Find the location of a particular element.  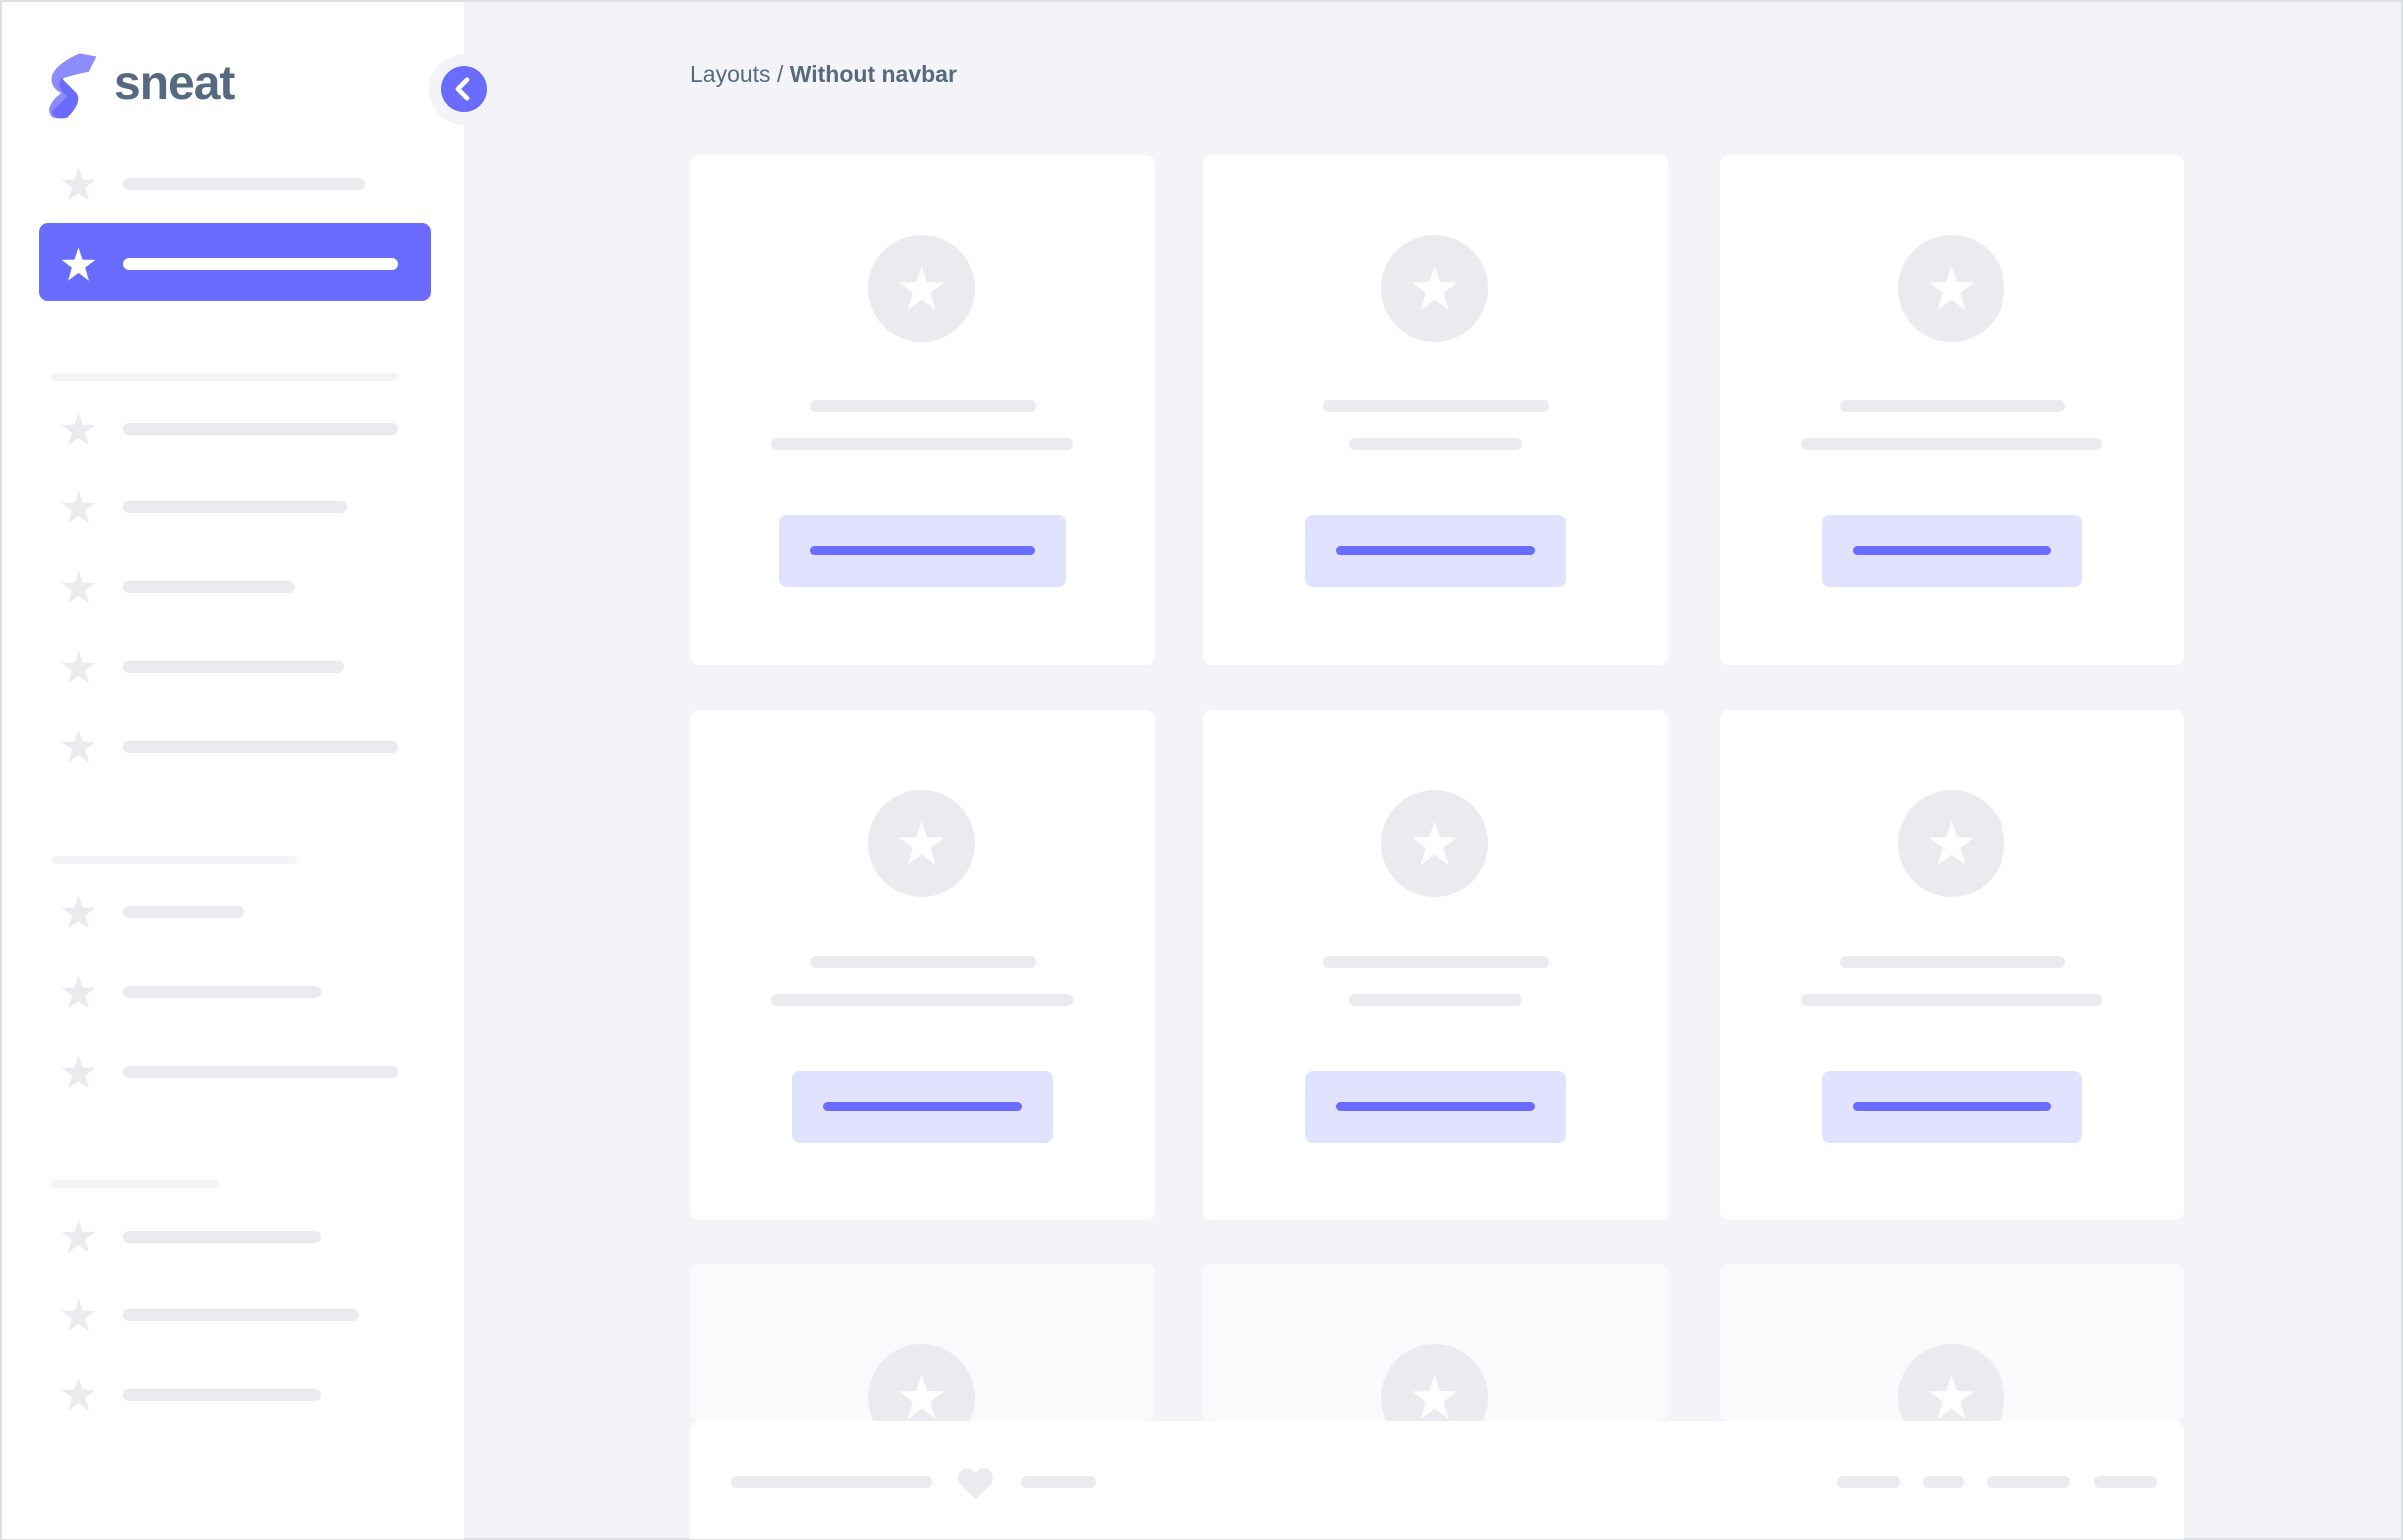

chevron-left-icon is located at coordinates (462, 89).